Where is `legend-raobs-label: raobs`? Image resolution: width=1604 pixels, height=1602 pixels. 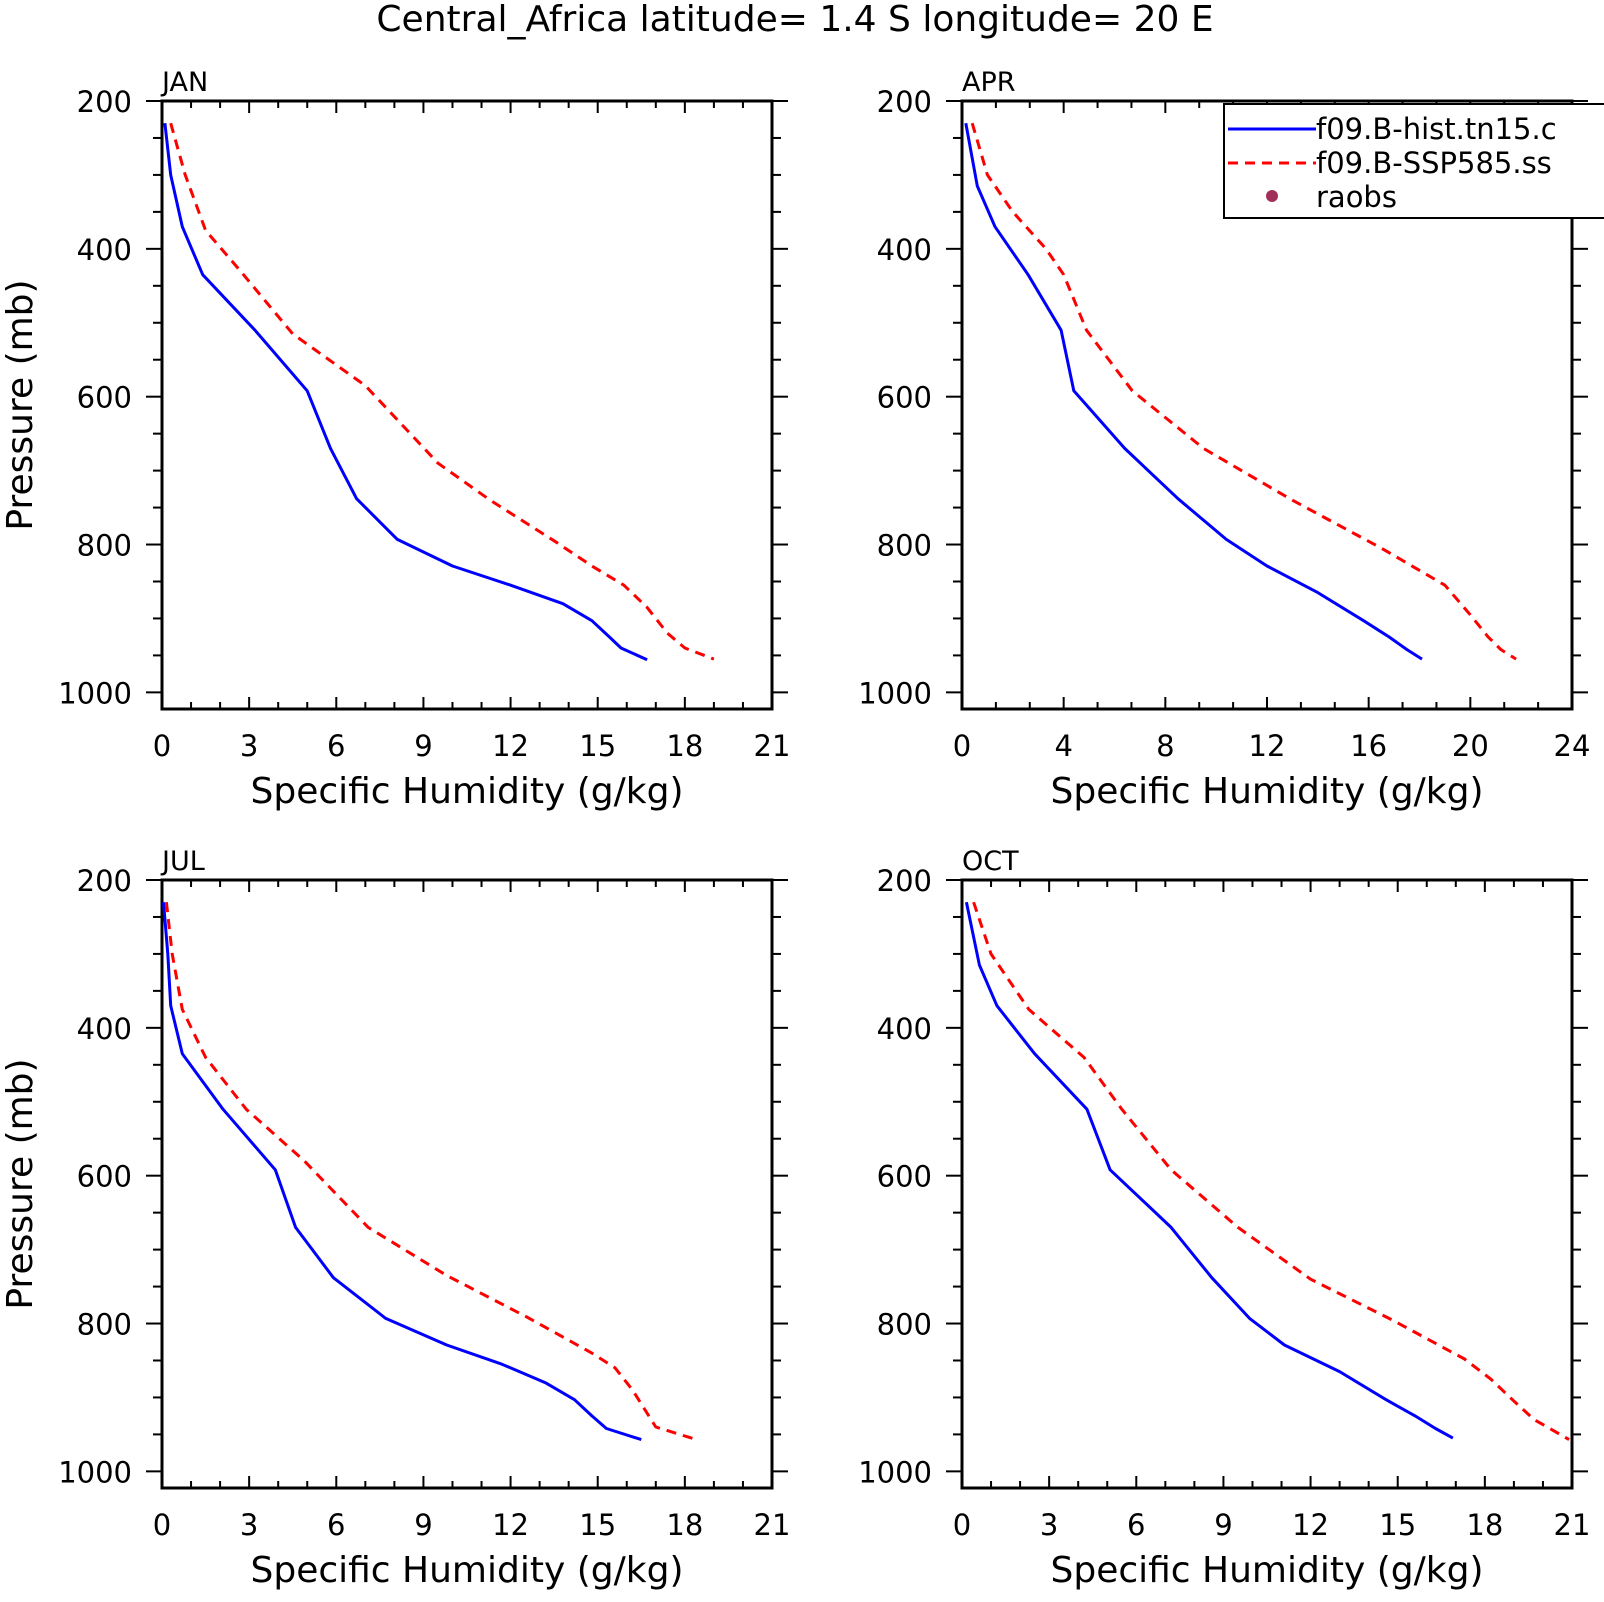 legend-raobs-label: raobs is located at coordinates (1356, 197).